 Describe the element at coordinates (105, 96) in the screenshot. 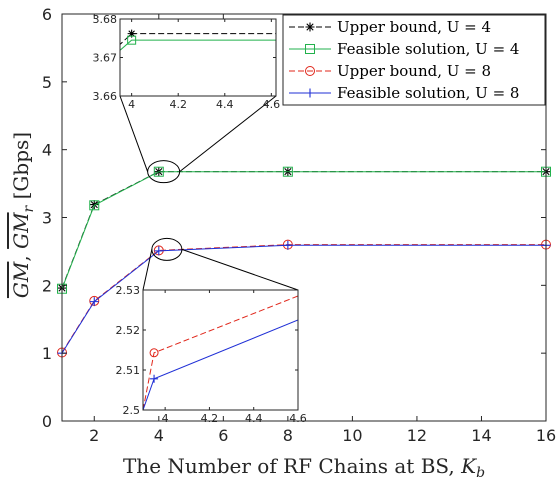

I see `inset-upper-y-tick-label-0: 3.66` at that location.